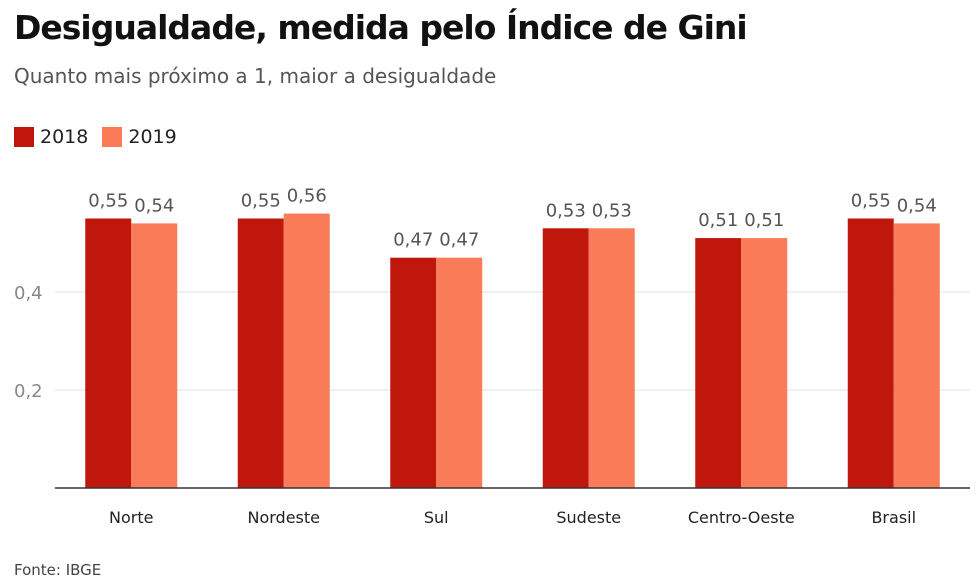 The height and width of the screenshot is (584, 976). Describe the element at coordinates (112, 137) in the screenshot. I see `legend-swatch-2019` at that location.